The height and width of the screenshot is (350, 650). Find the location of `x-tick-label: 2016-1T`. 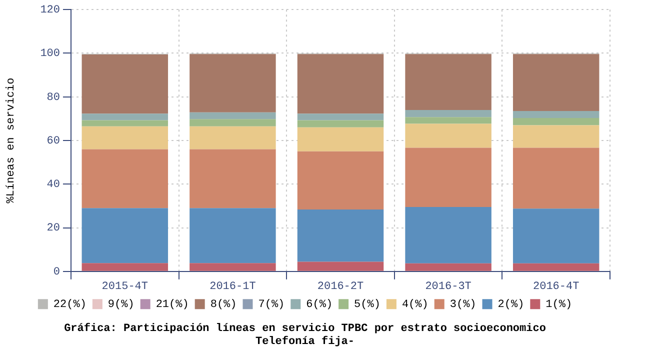

x-tick-label: 2016-1T is located at coordinates (233, 286).